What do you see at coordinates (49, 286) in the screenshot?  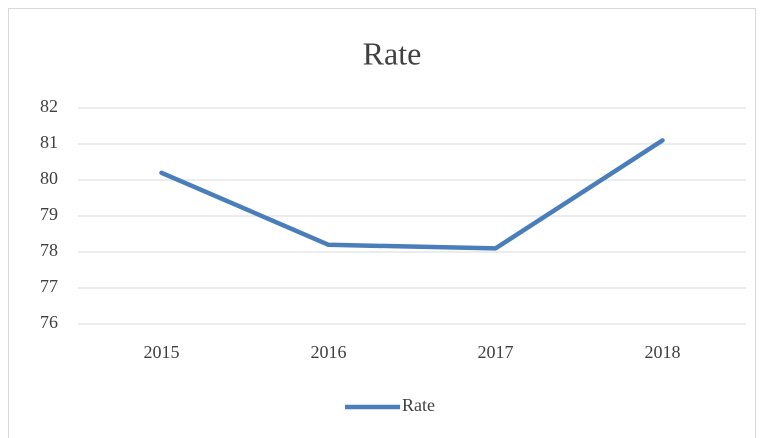 I see `y-tick-label: 77` at bounding box center [49, 286].